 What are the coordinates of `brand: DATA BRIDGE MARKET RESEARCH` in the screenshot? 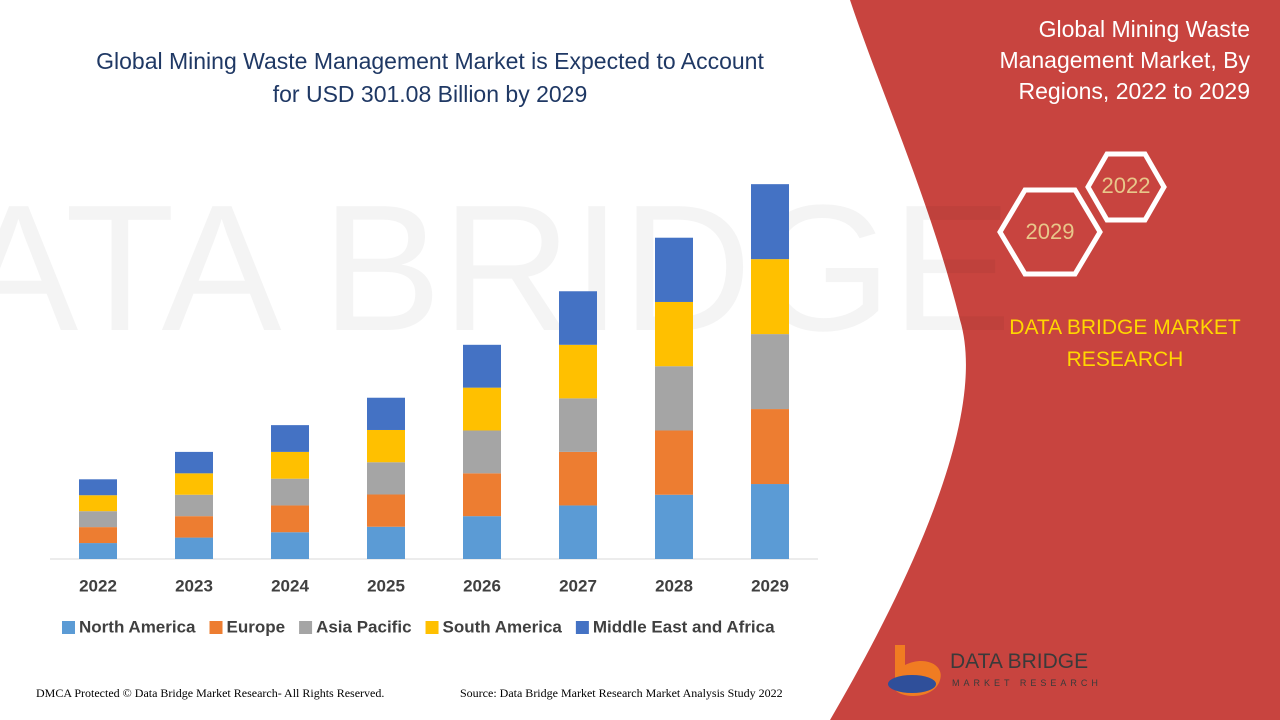 It's located at (1125, 343).